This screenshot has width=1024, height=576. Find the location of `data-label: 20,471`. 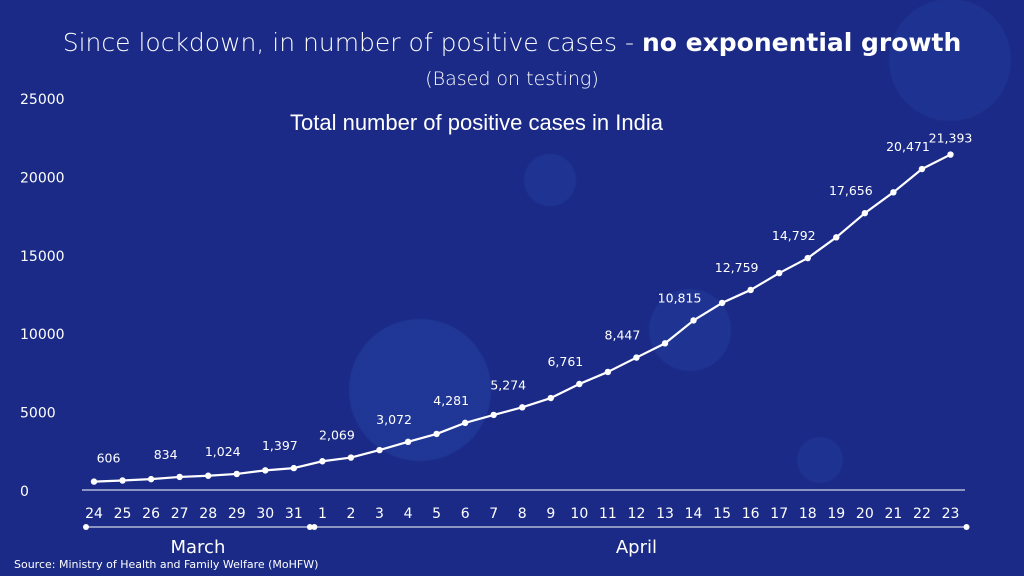

data-label: 20,471 is located at coordinates (908, 146).